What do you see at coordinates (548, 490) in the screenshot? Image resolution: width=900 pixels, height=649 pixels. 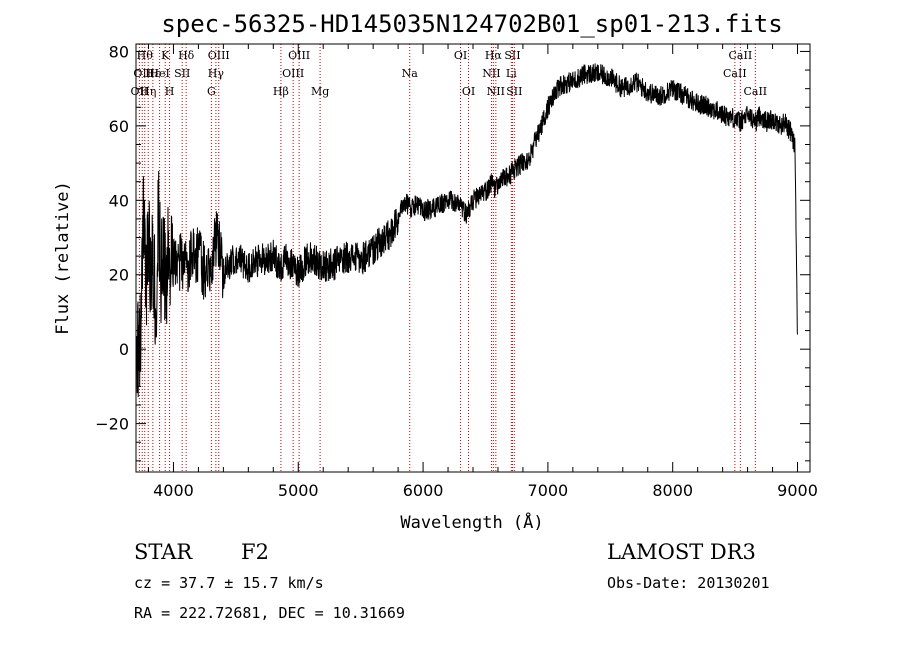 I see `x-tick-label: 7000` at bounding box center [548, 490].